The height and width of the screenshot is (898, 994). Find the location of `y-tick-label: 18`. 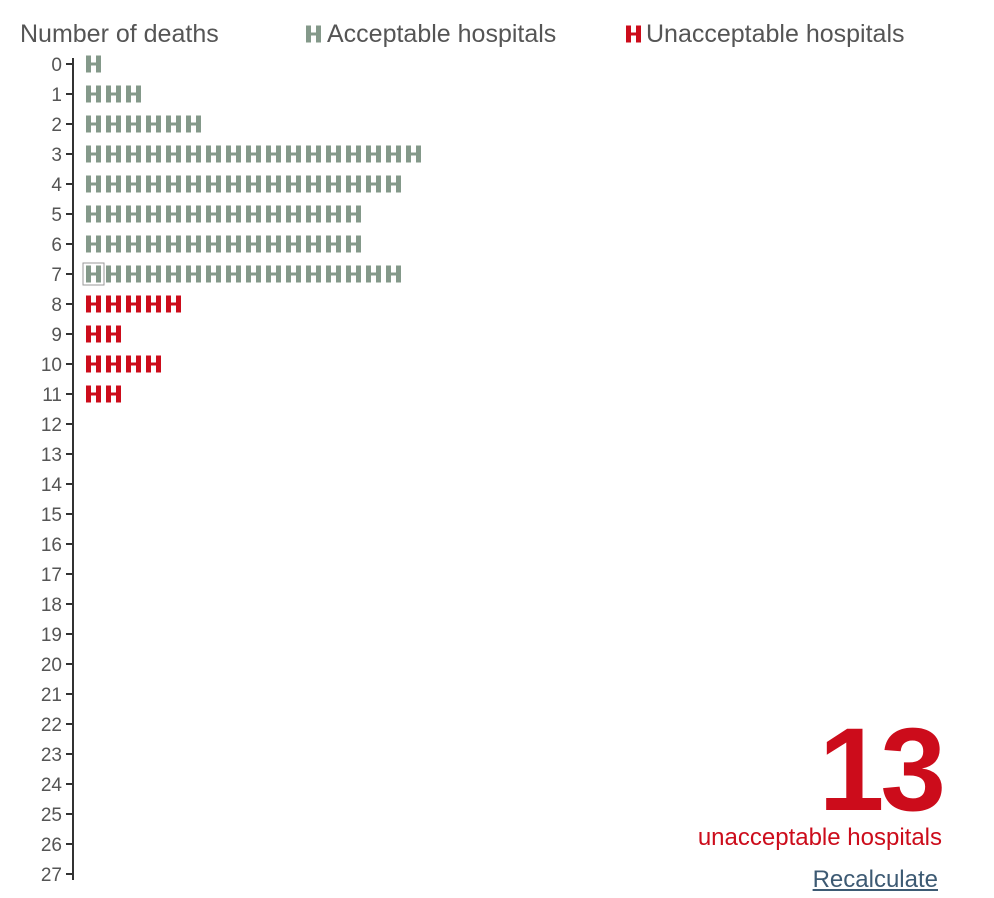

y-tick-label: 18 is located at coordinates (51, 605).